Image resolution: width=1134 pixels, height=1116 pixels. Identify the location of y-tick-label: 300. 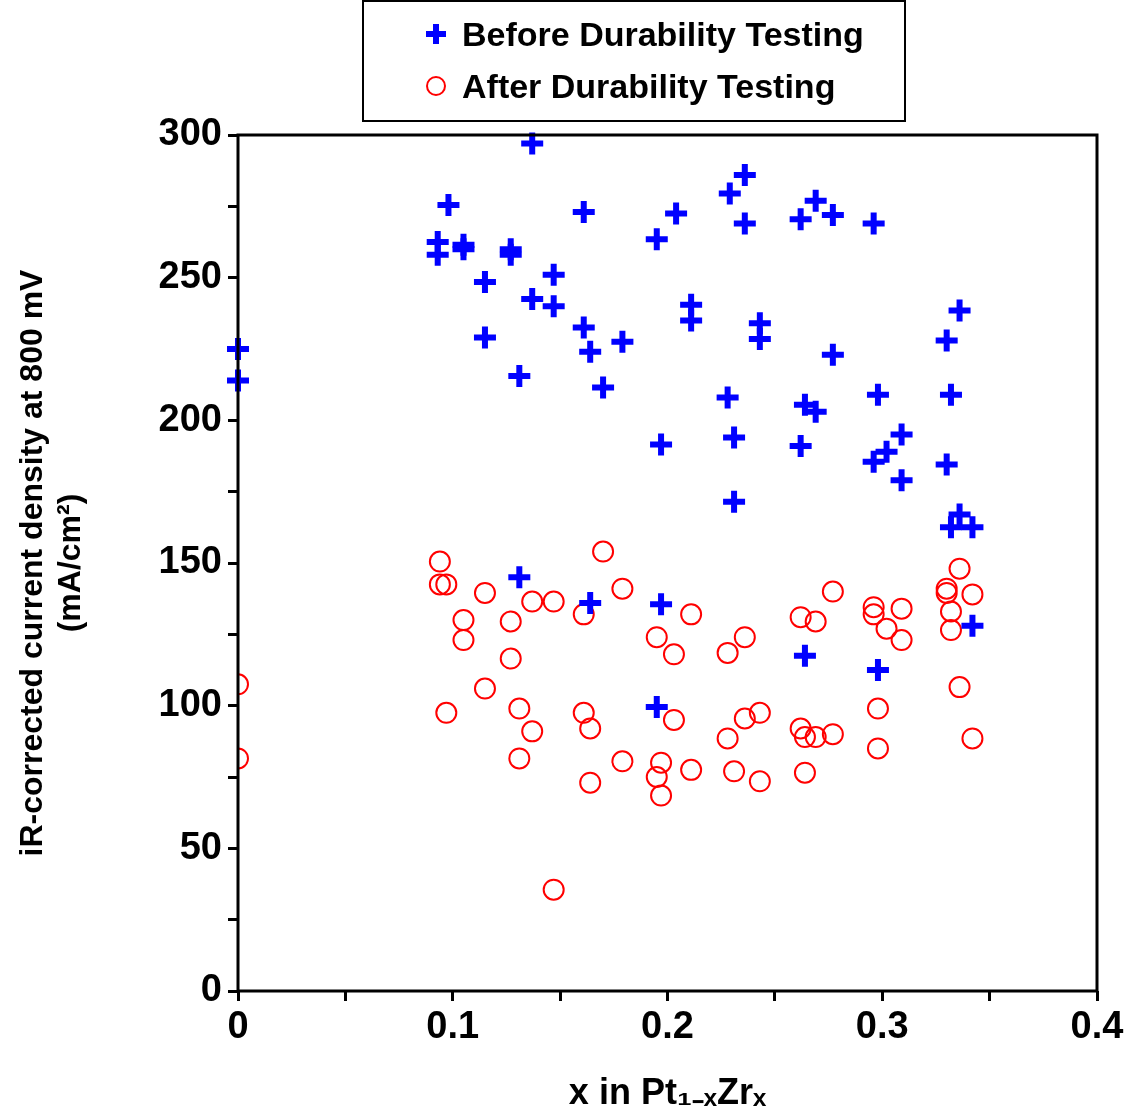
(190, 132).